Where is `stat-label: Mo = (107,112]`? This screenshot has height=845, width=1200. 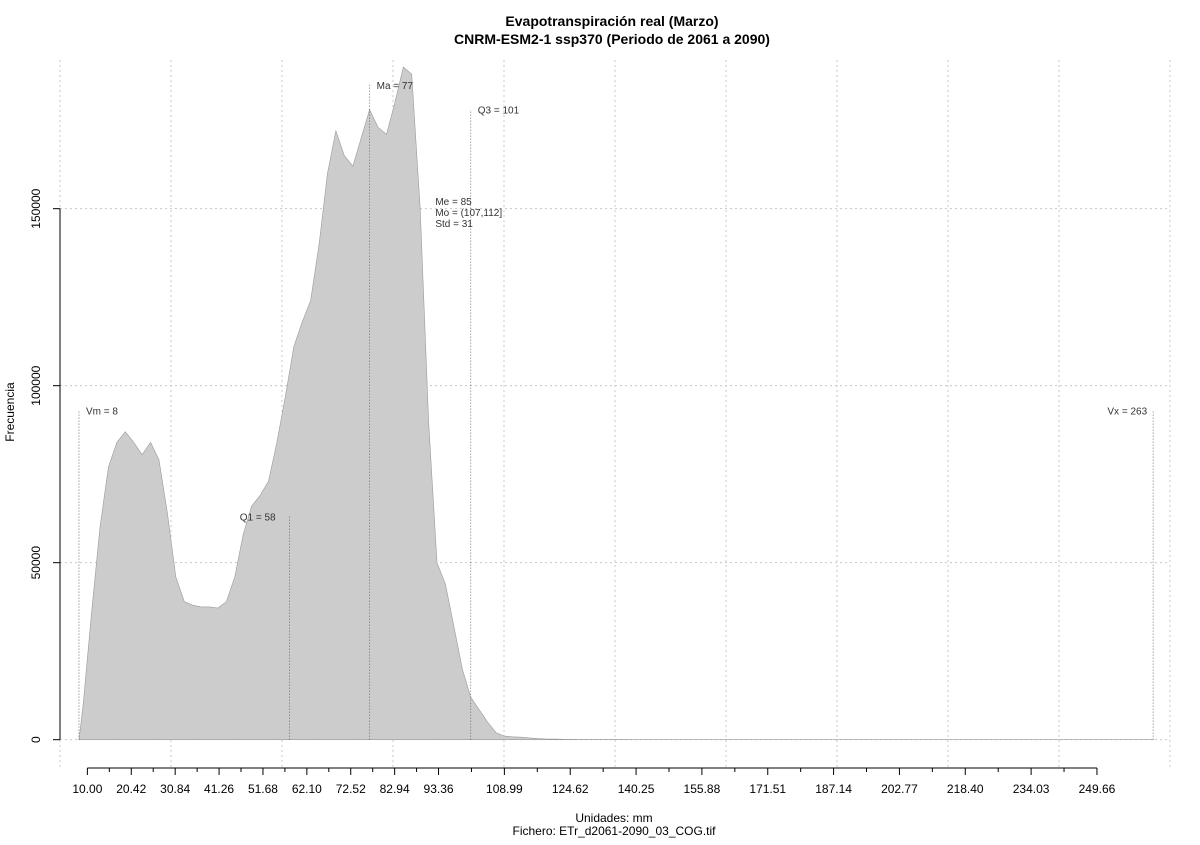
stat-label: Mo = (107,112] is located at coordinates (468, 213).